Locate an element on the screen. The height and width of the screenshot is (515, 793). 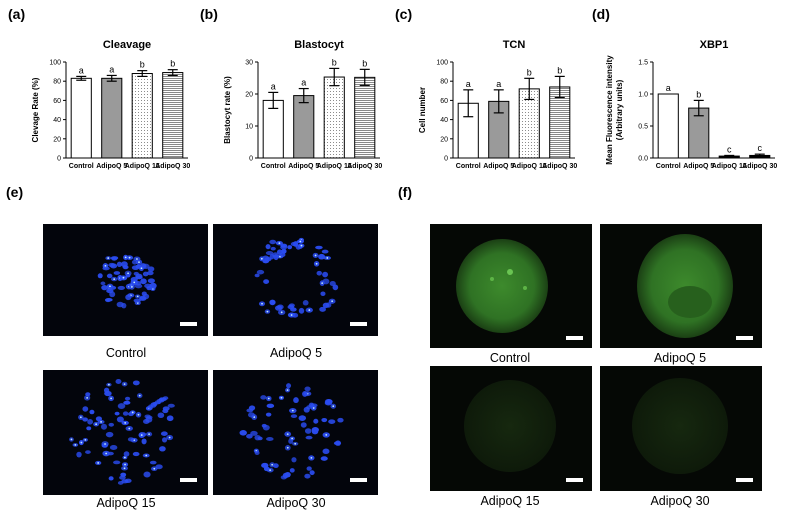
panel-label-e: (e) is located at coordinates (15, 192).